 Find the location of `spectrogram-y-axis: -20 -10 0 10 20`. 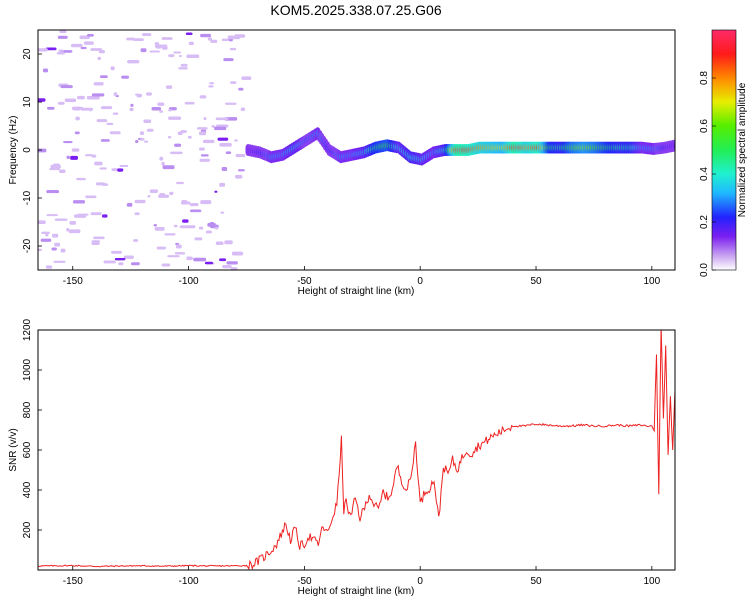

spectrogram-y-axis: -20 -10 0 10 20 is located at coordinates (32, 150).